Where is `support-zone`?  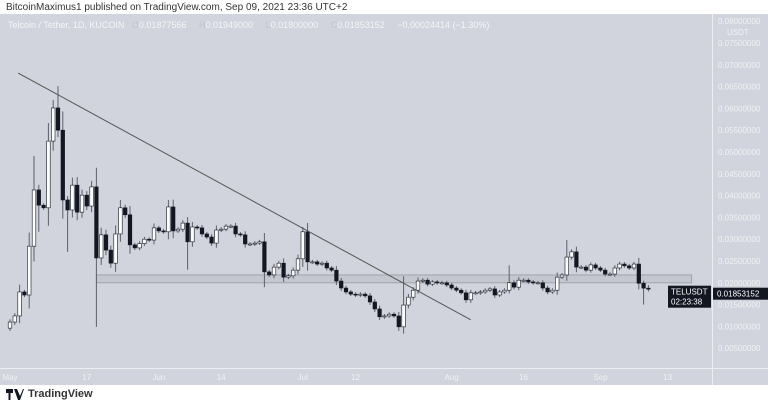
support-zone is located at coordinates (394, 279).